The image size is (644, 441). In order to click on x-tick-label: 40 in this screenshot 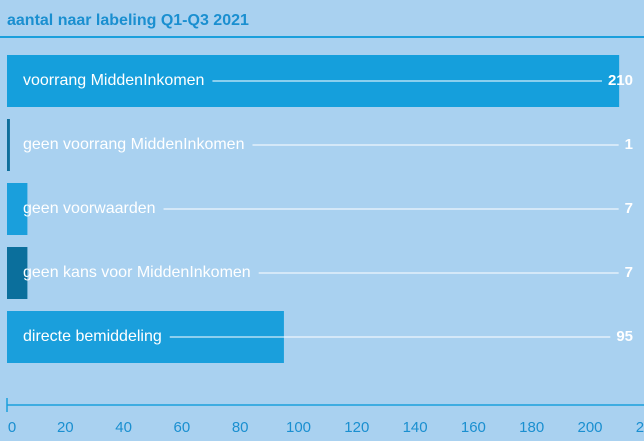, I will do `click(123, 427)`.